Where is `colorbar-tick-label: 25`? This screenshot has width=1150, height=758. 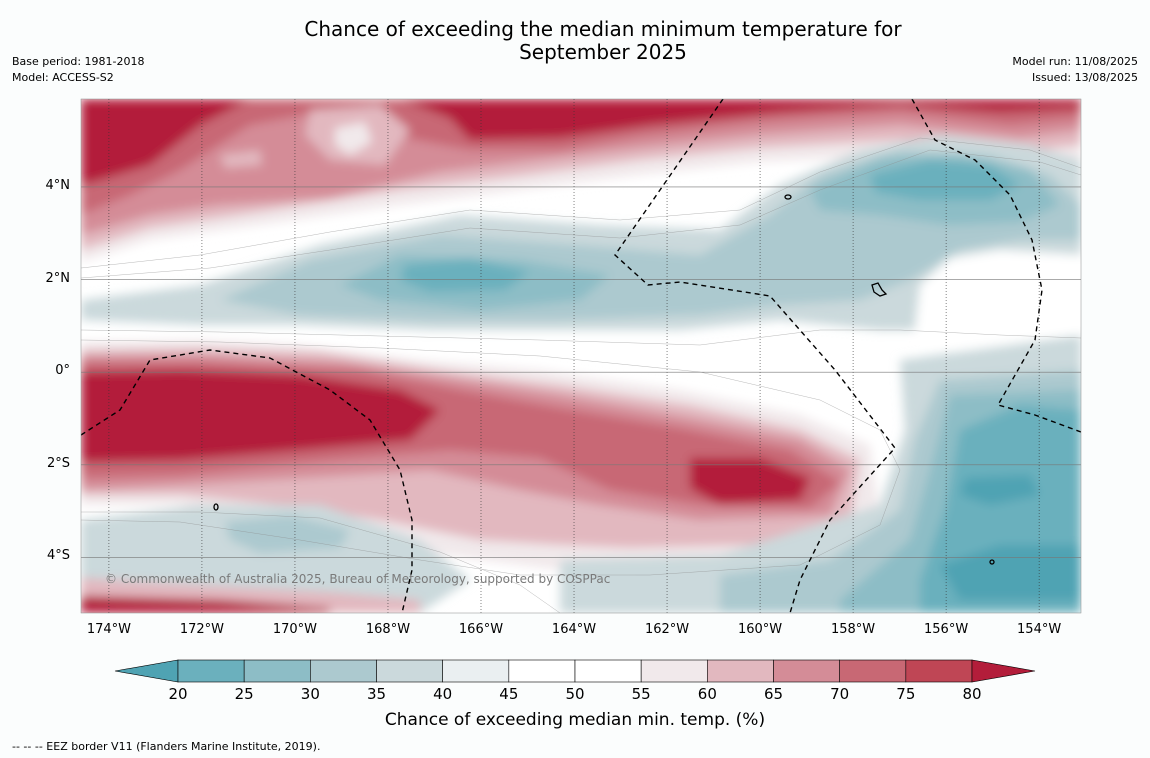
colorbar-tick-label: 25 is located at coordinates (244, 694).